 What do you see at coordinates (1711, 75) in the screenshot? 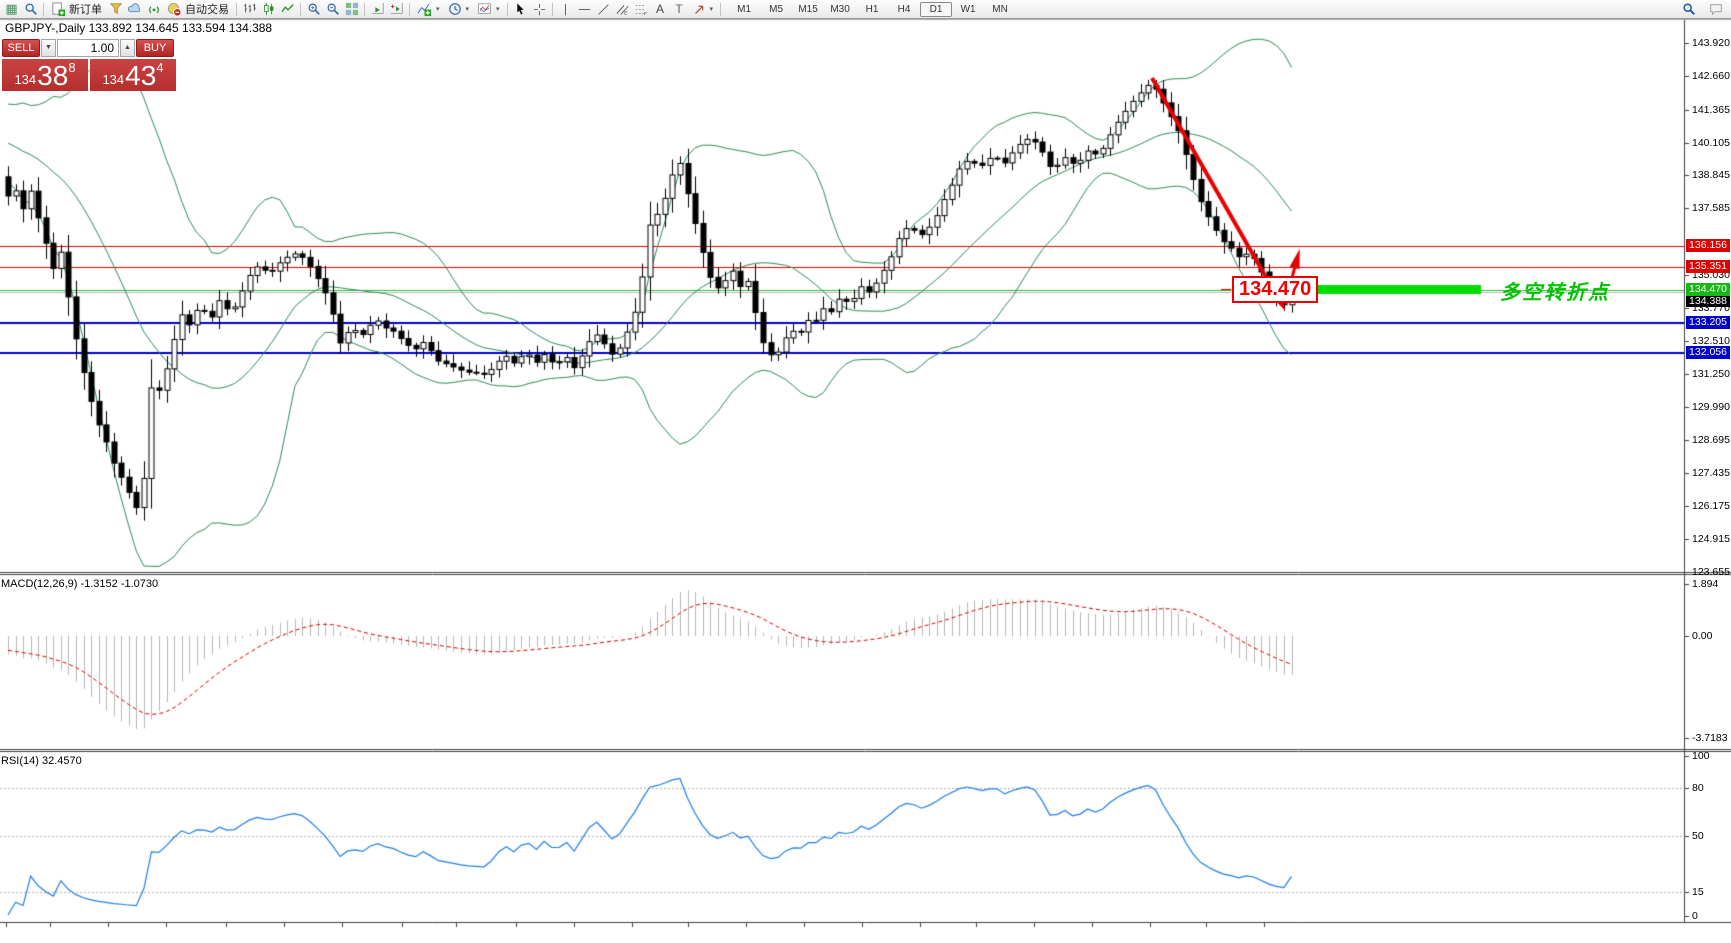
I see `price-tick-label: 142.660` at bounding box center [1711, 75].